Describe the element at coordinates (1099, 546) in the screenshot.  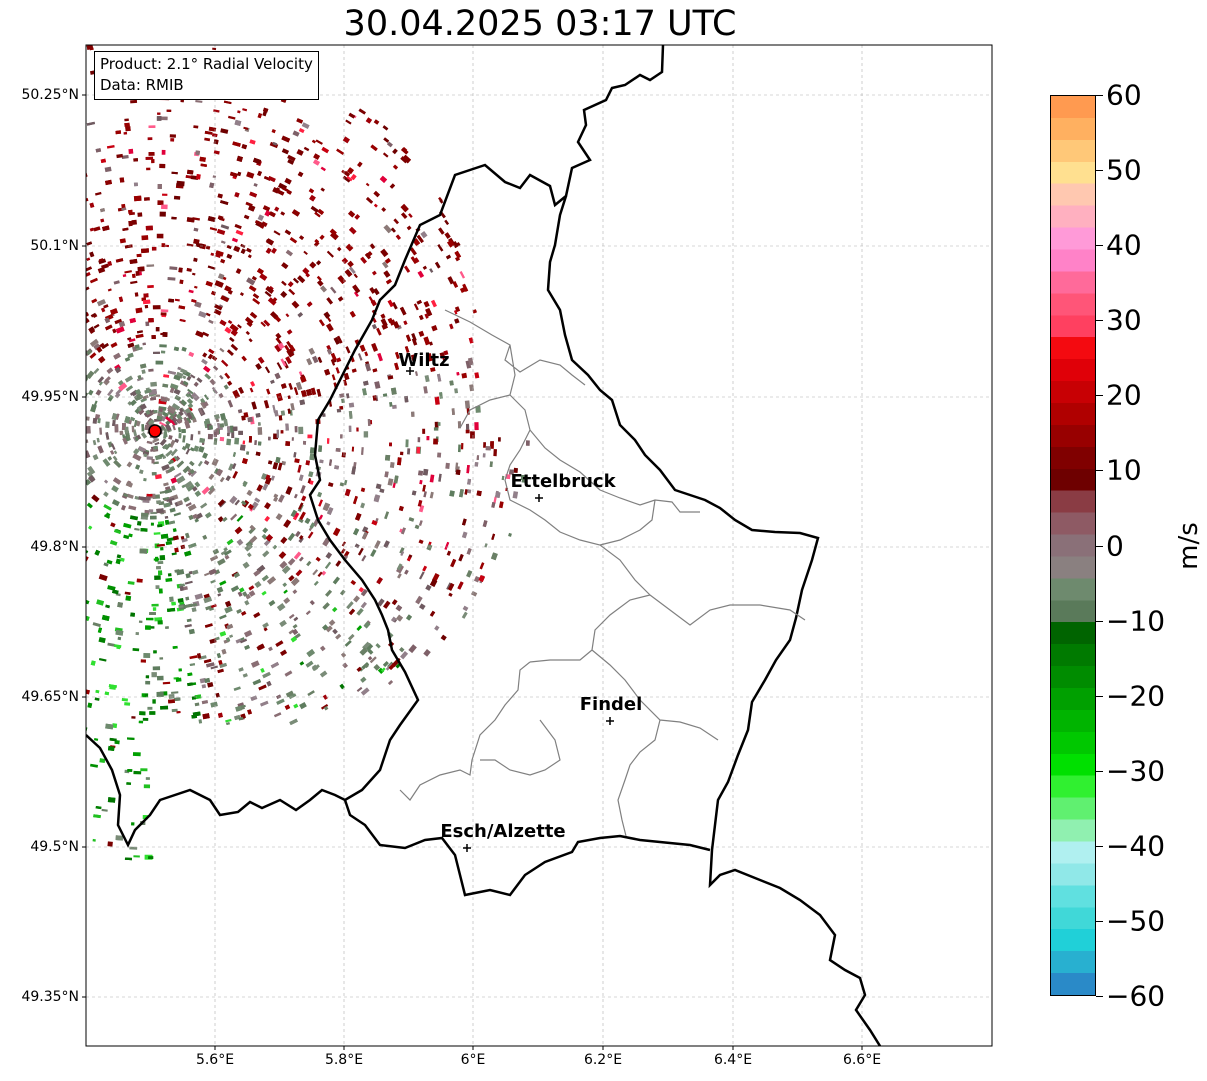
I see `colorbar-tick` at that location.